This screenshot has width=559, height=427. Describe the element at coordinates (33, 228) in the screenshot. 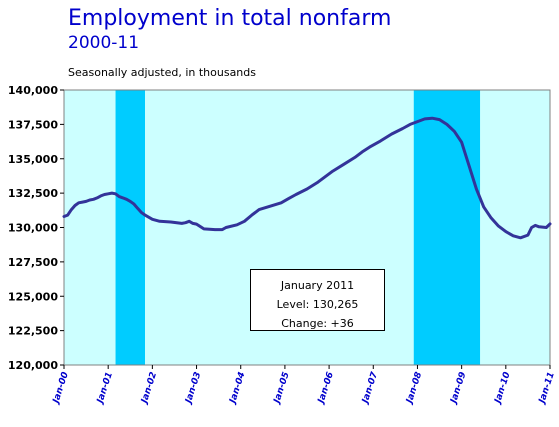

I see `y-tick-label: 130,000` at that location.